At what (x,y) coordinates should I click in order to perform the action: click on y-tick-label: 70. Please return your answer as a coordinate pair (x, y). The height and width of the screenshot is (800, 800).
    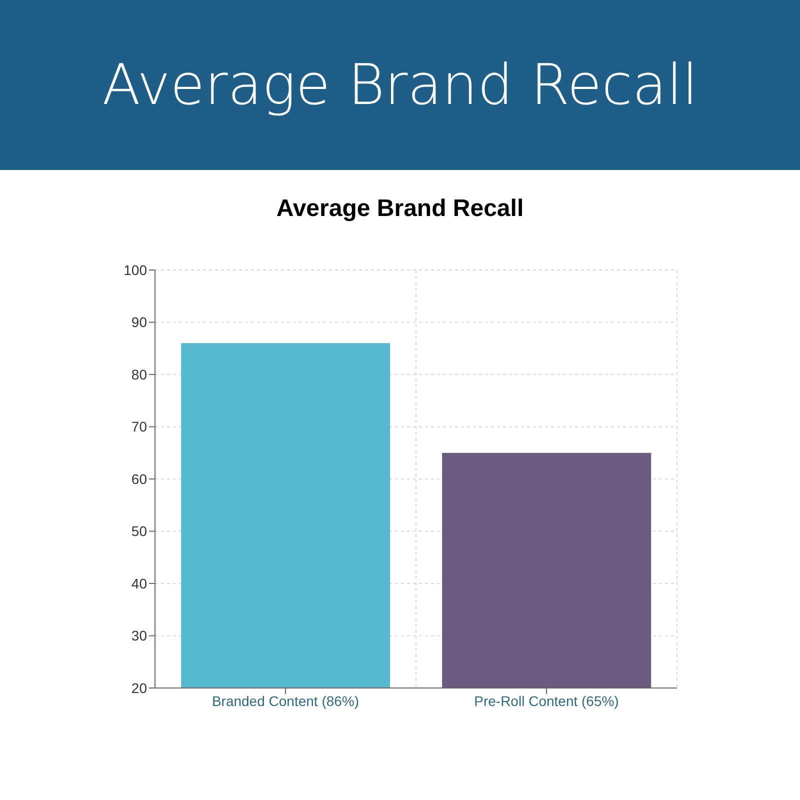
    Looking at the image, I should click on (139, 426).